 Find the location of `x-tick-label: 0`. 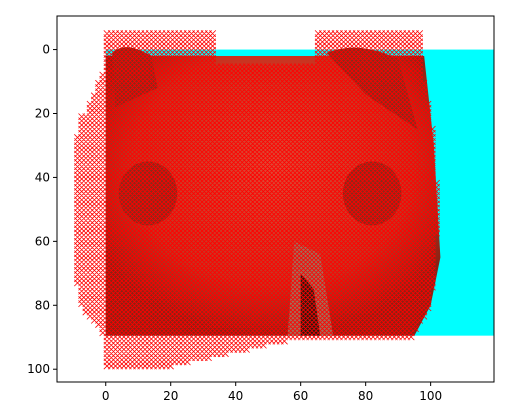

x-tick-label: 0 is located at coordinates (106, 396).